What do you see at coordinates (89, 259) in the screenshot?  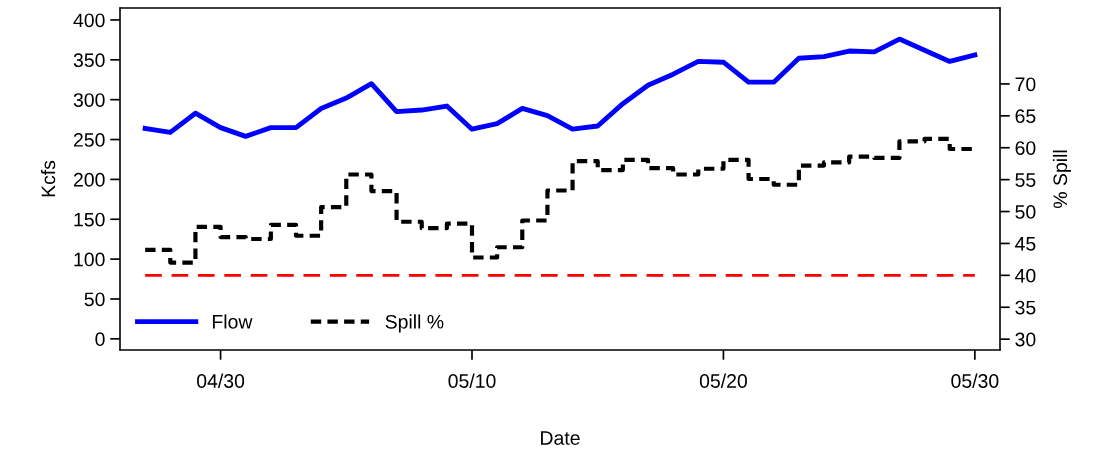 I see `y-tick-label: 100` at bounding box center [89, 259].